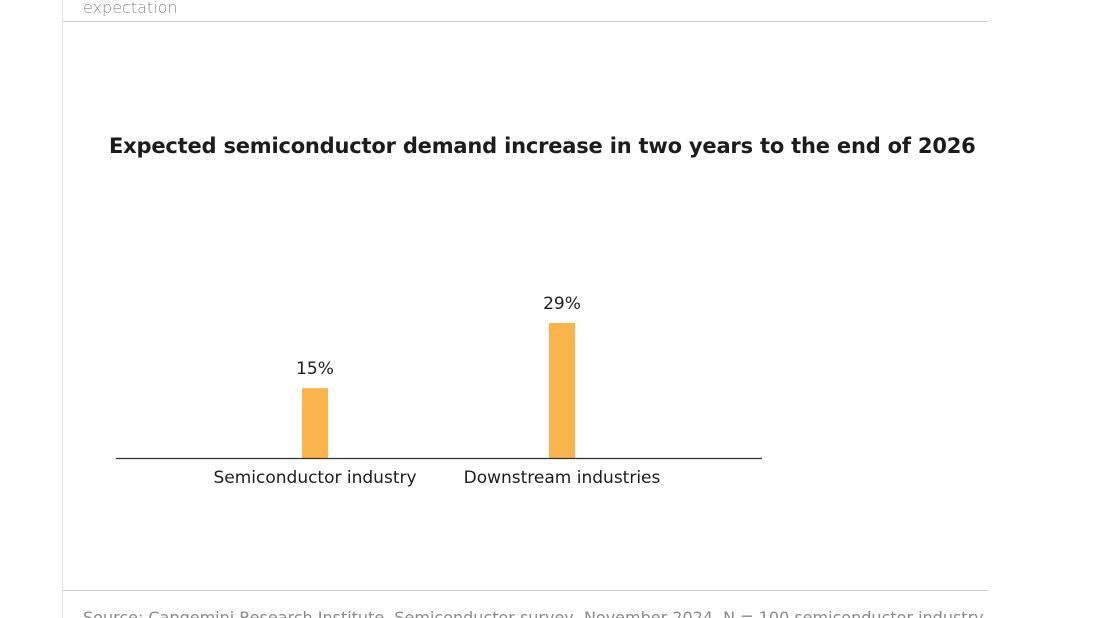 This screenshot has height=618, width=1100. Describe the element at coordinates (562, 304) in the screenshot. I see `data-label-2: 29%` at that location.